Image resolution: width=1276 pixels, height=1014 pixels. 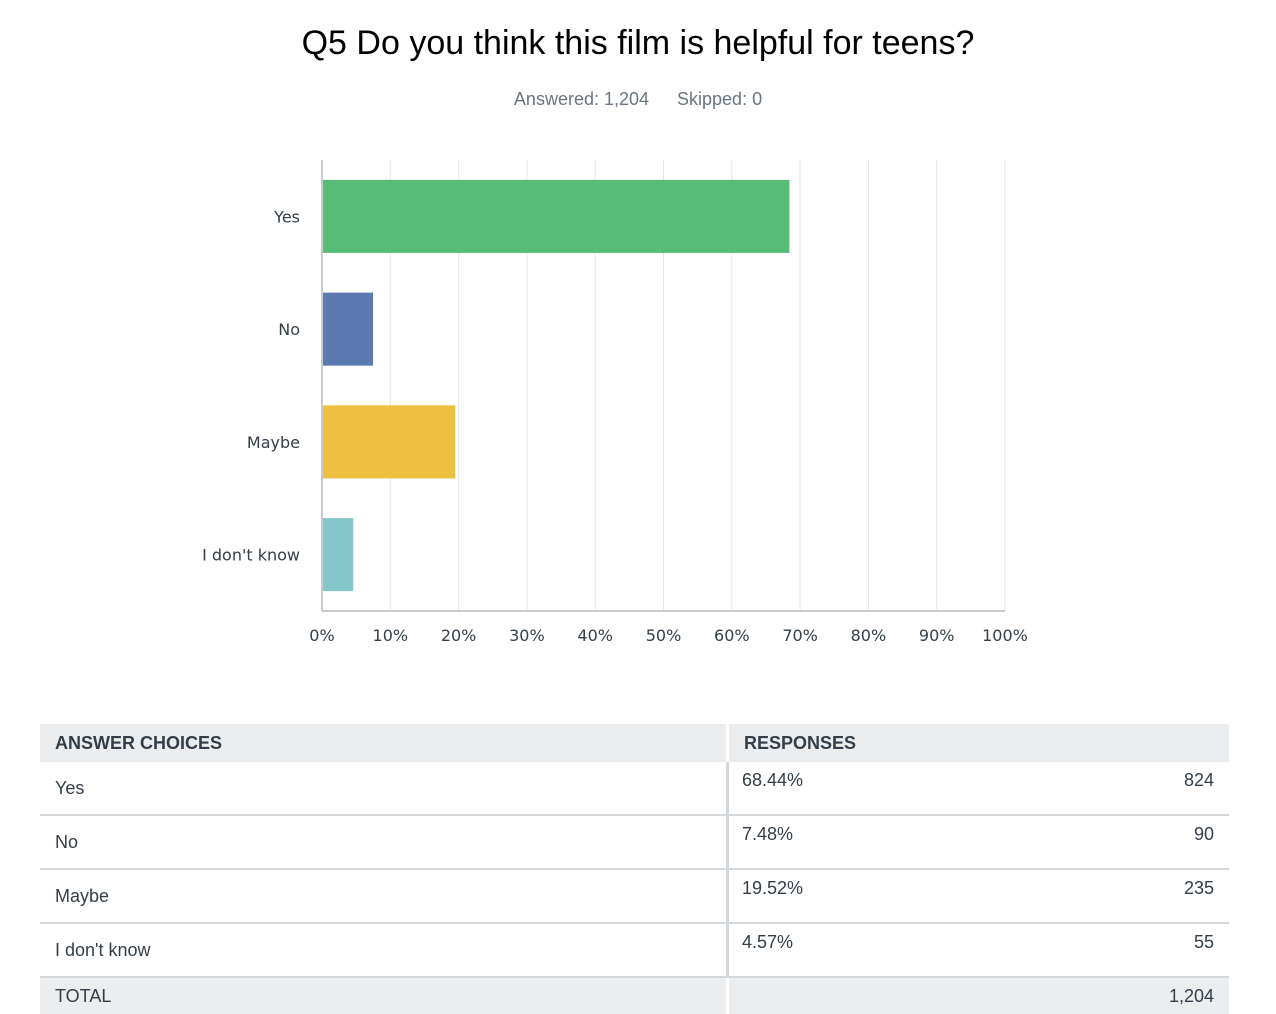 I want to click on row-count: 90, so click(x=1203, y=834).